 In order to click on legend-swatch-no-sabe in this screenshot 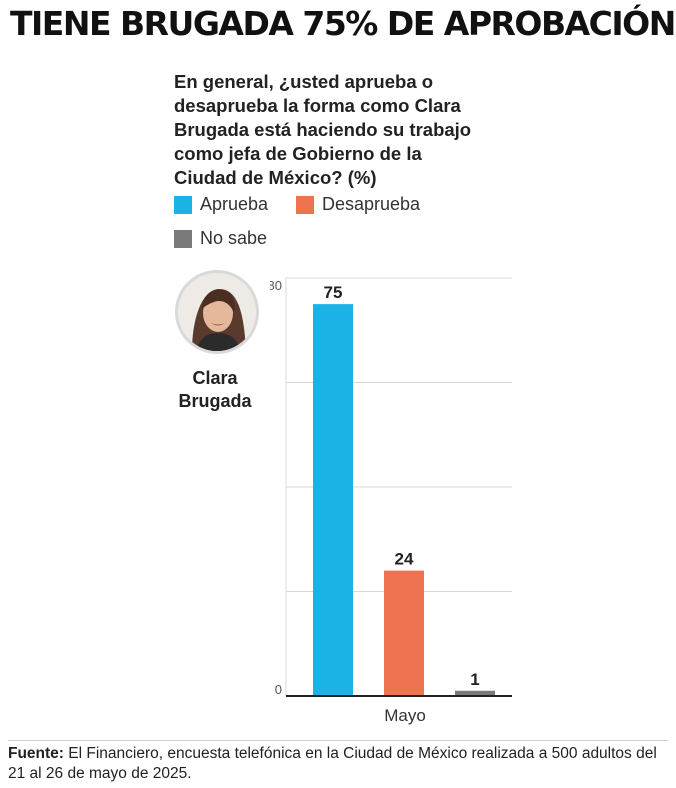, I will do `click(183, 238)`.